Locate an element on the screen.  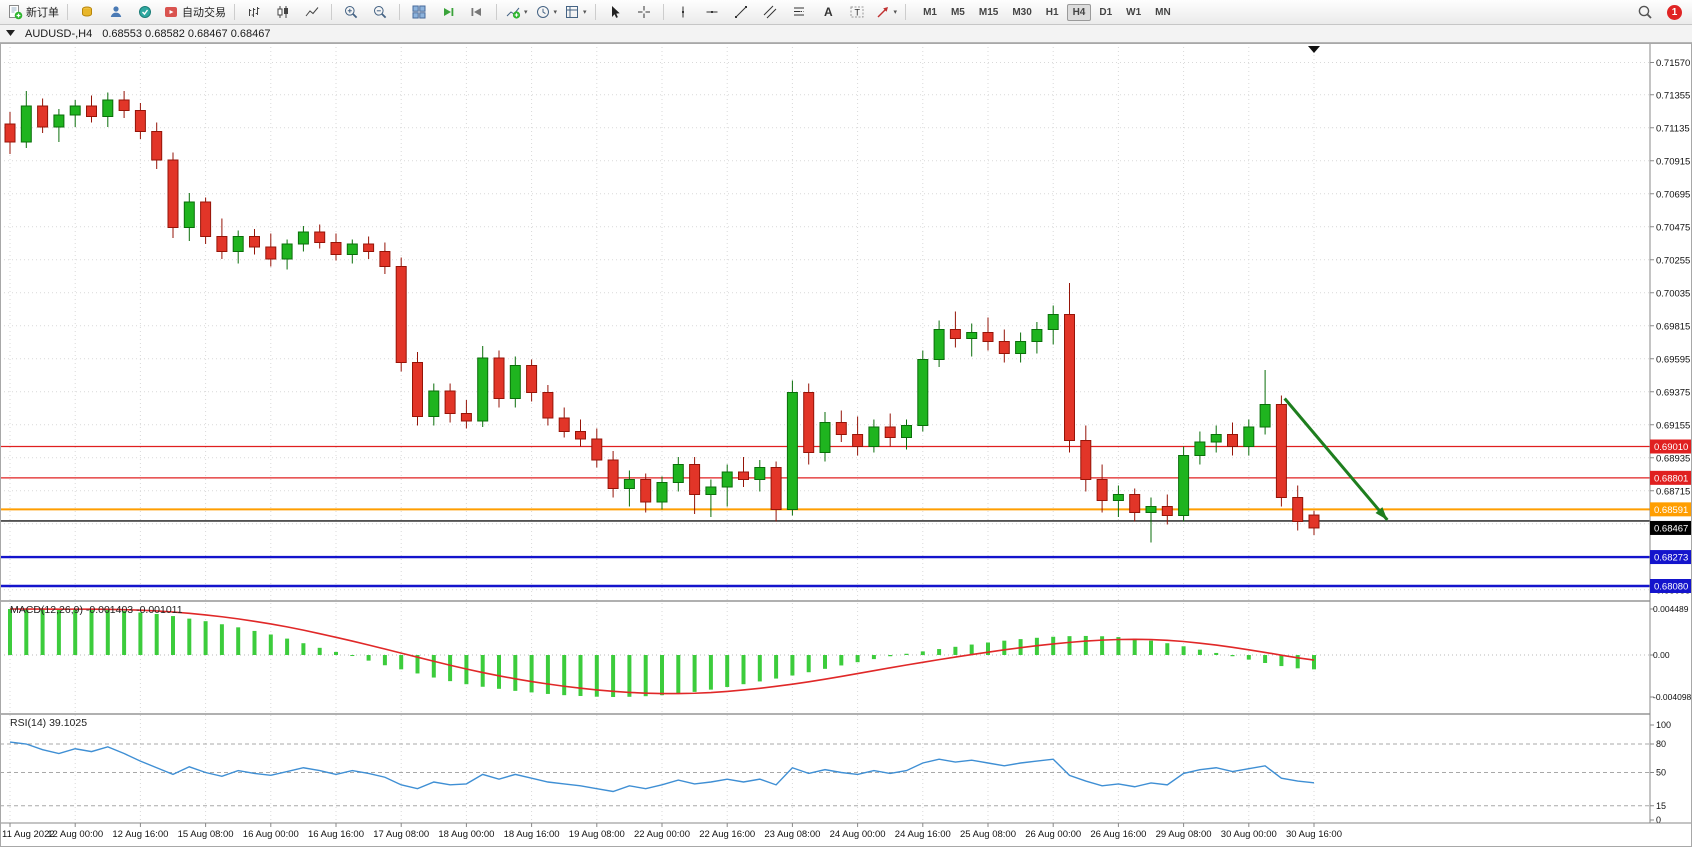
svg-text: 0.69155 is located at coordinates (1673, 425).